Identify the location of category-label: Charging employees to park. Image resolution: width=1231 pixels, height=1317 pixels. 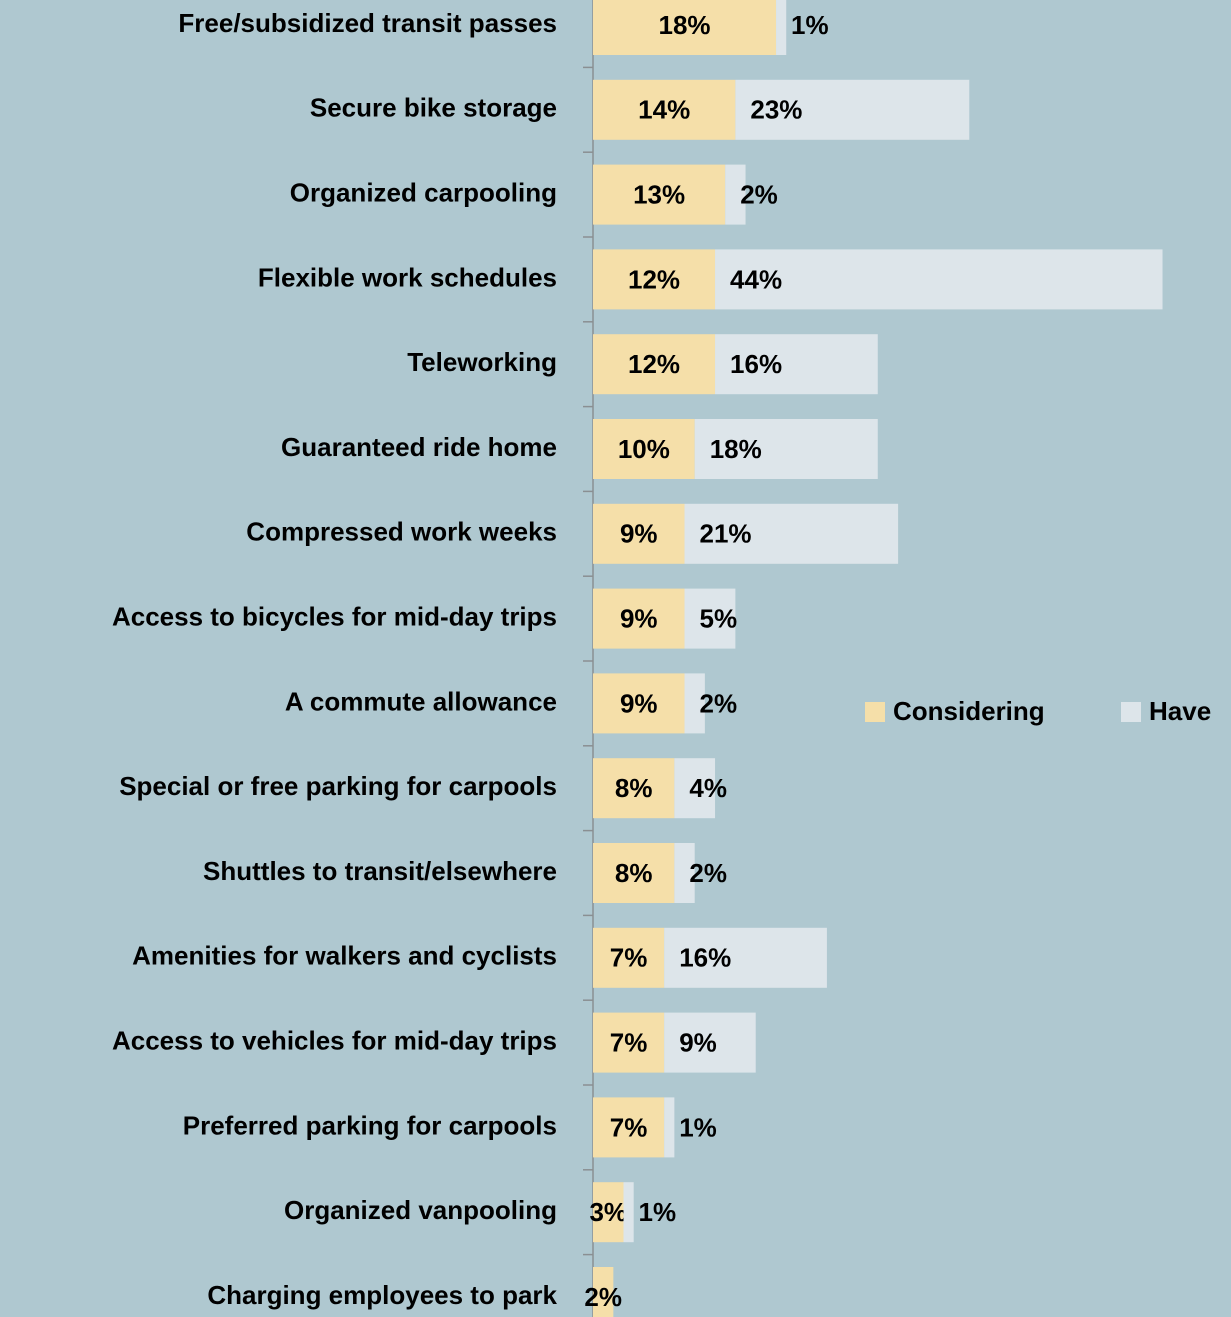
(382, 1295).